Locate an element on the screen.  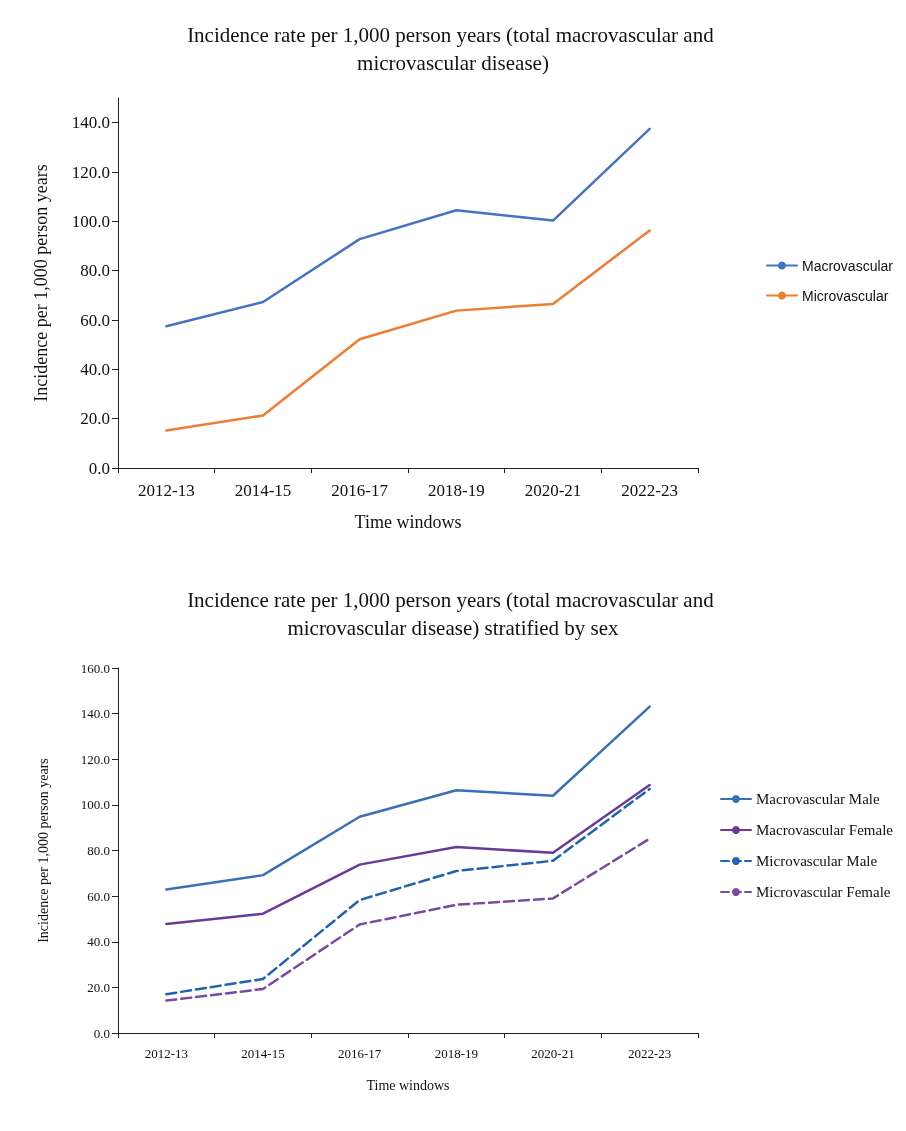
legend-label: Microvascular Male is located at coordinates (816, 861).